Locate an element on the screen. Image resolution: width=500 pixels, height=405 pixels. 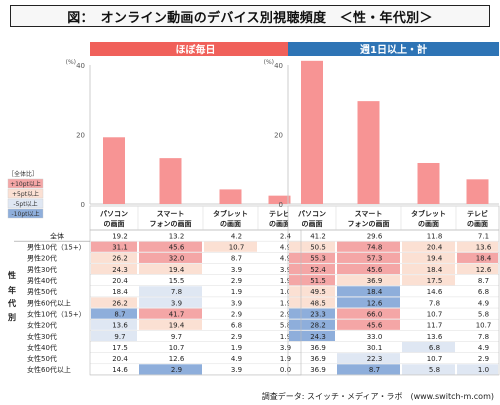
table-cell-weekly: 55.3 is located at coordinates (318, 259).